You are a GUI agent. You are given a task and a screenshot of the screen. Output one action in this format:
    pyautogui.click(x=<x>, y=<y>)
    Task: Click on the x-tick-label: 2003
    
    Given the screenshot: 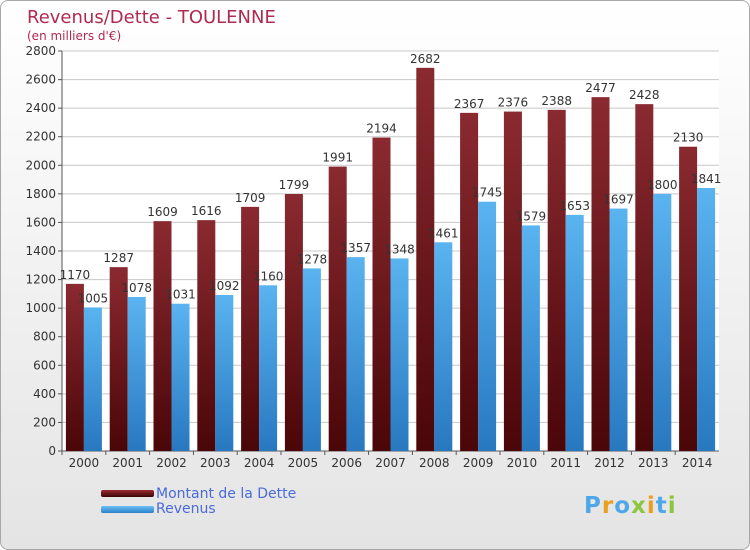 What is the action you would take?
    pyautogui.click(x=215, y=463)
    